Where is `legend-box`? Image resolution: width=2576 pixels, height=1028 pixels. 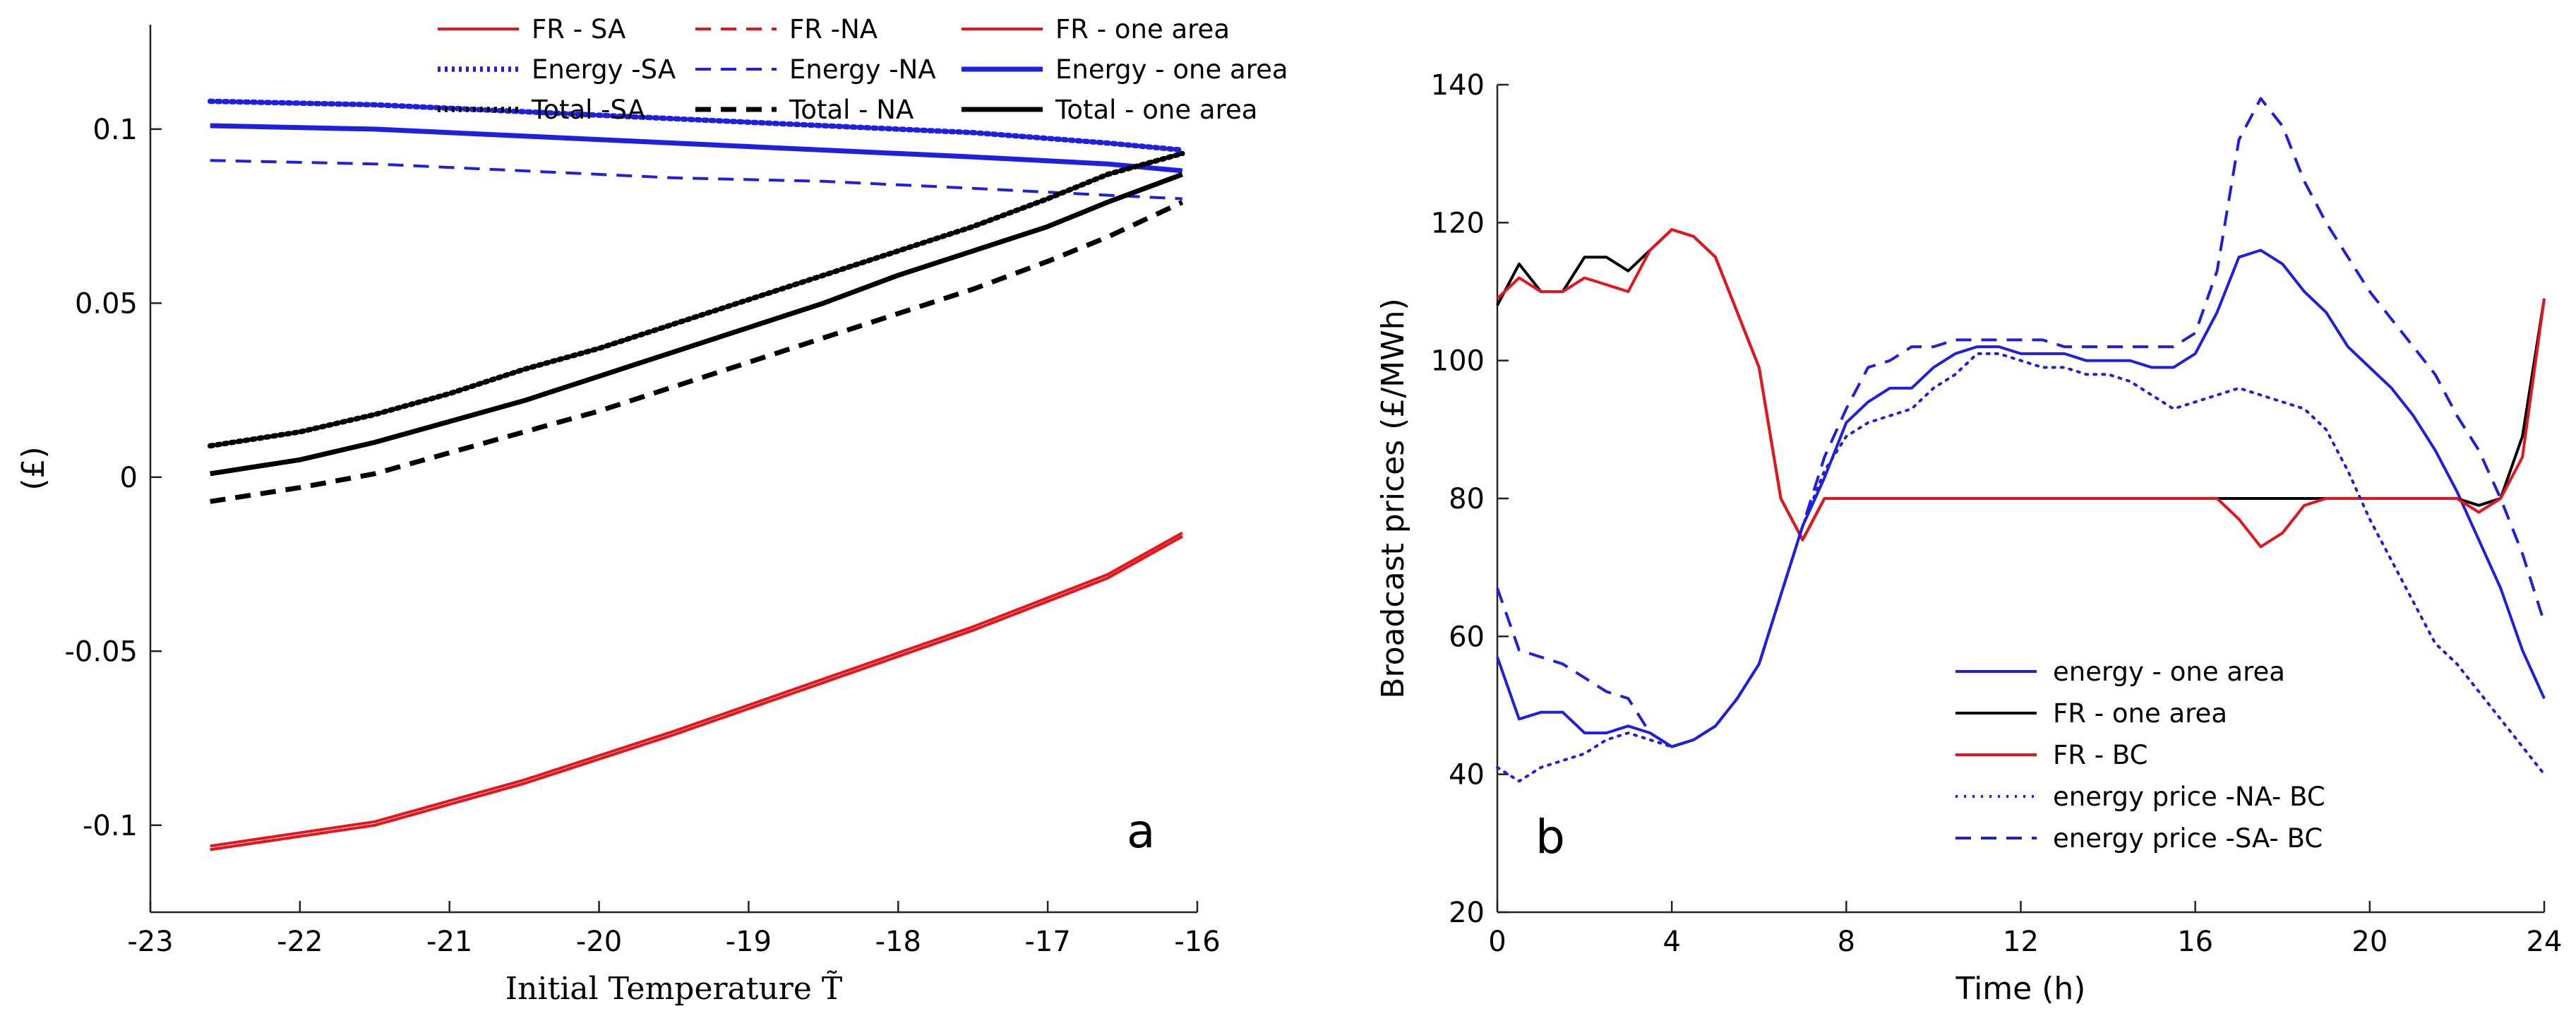 legend-box is located at coordinates (2181, 748).